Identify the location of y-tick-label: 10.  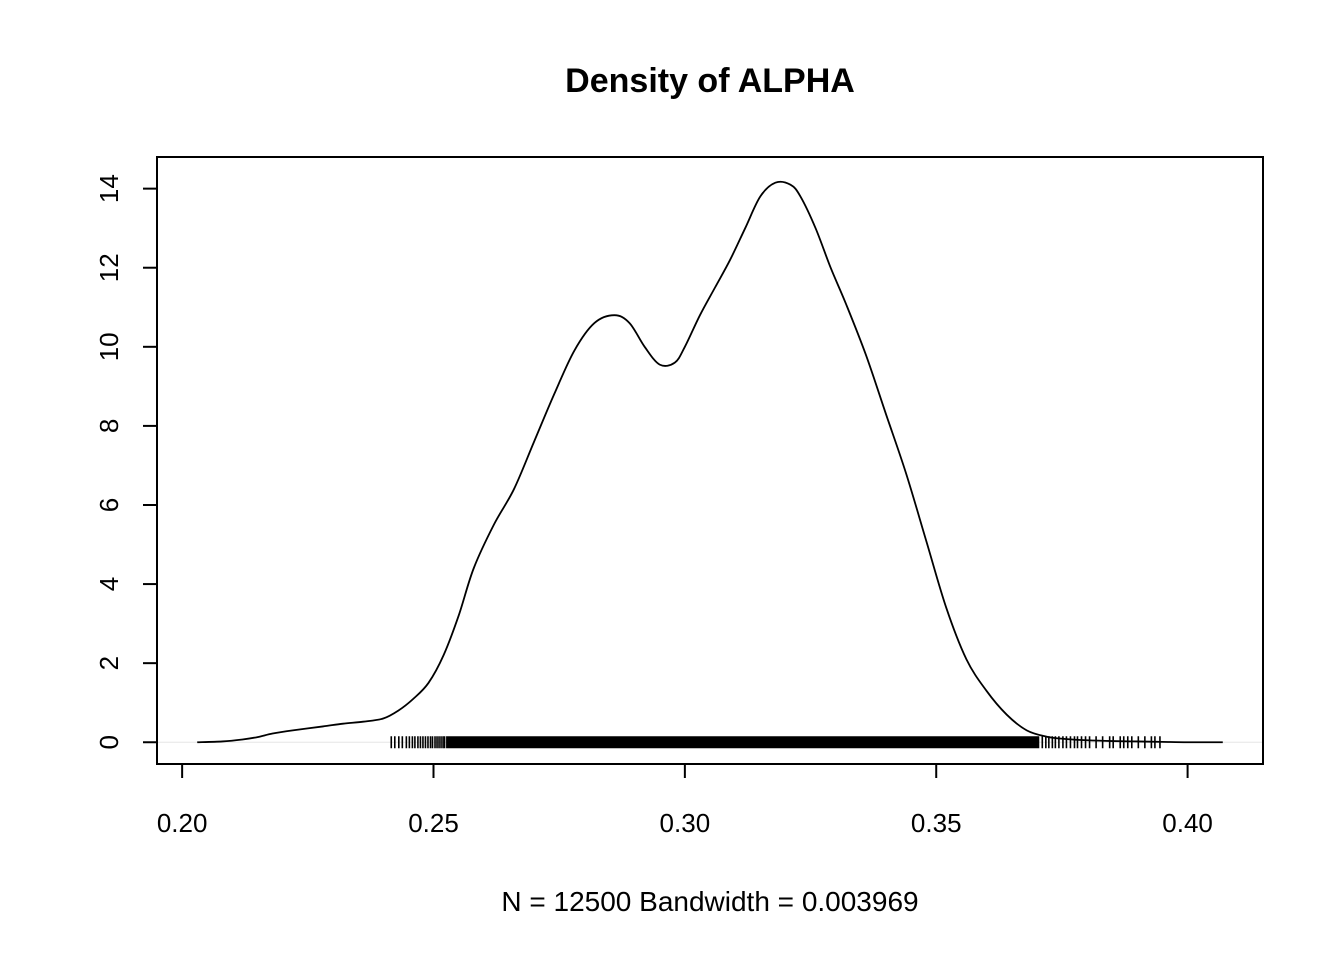
(109, 346).